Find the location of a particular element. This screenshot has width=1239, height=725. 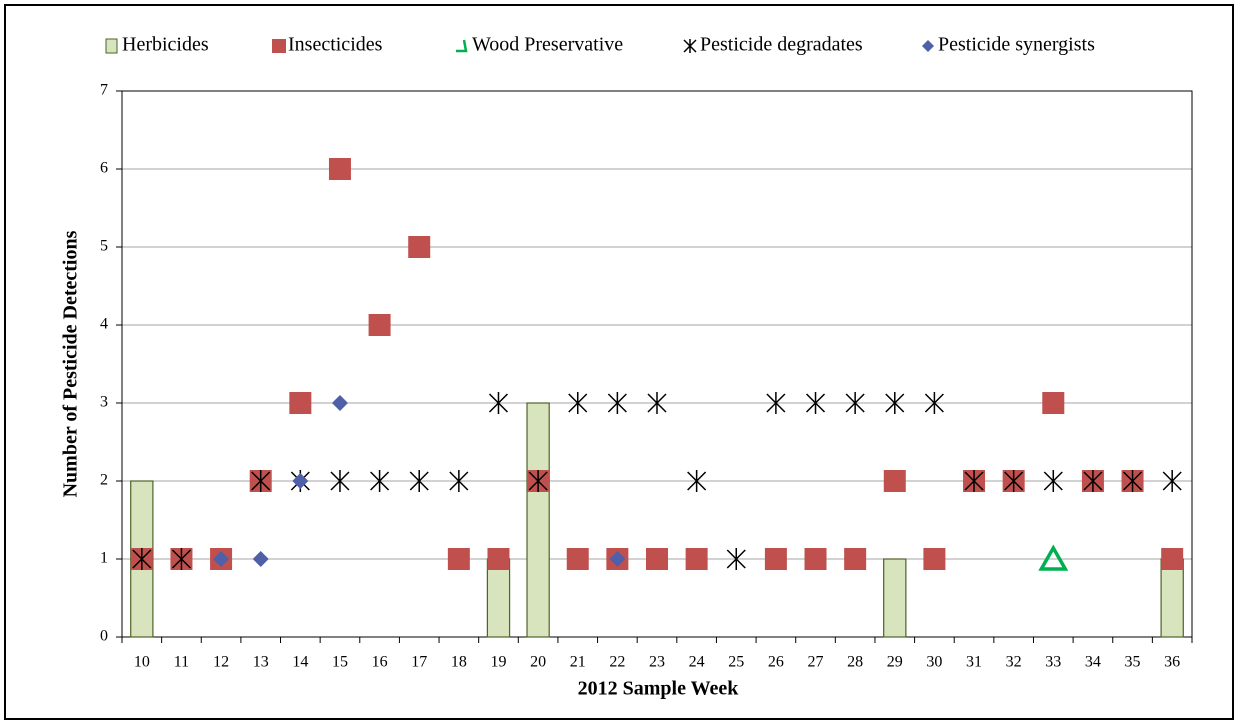

x-tick-label: 15 is located at coordinates (340, 662).